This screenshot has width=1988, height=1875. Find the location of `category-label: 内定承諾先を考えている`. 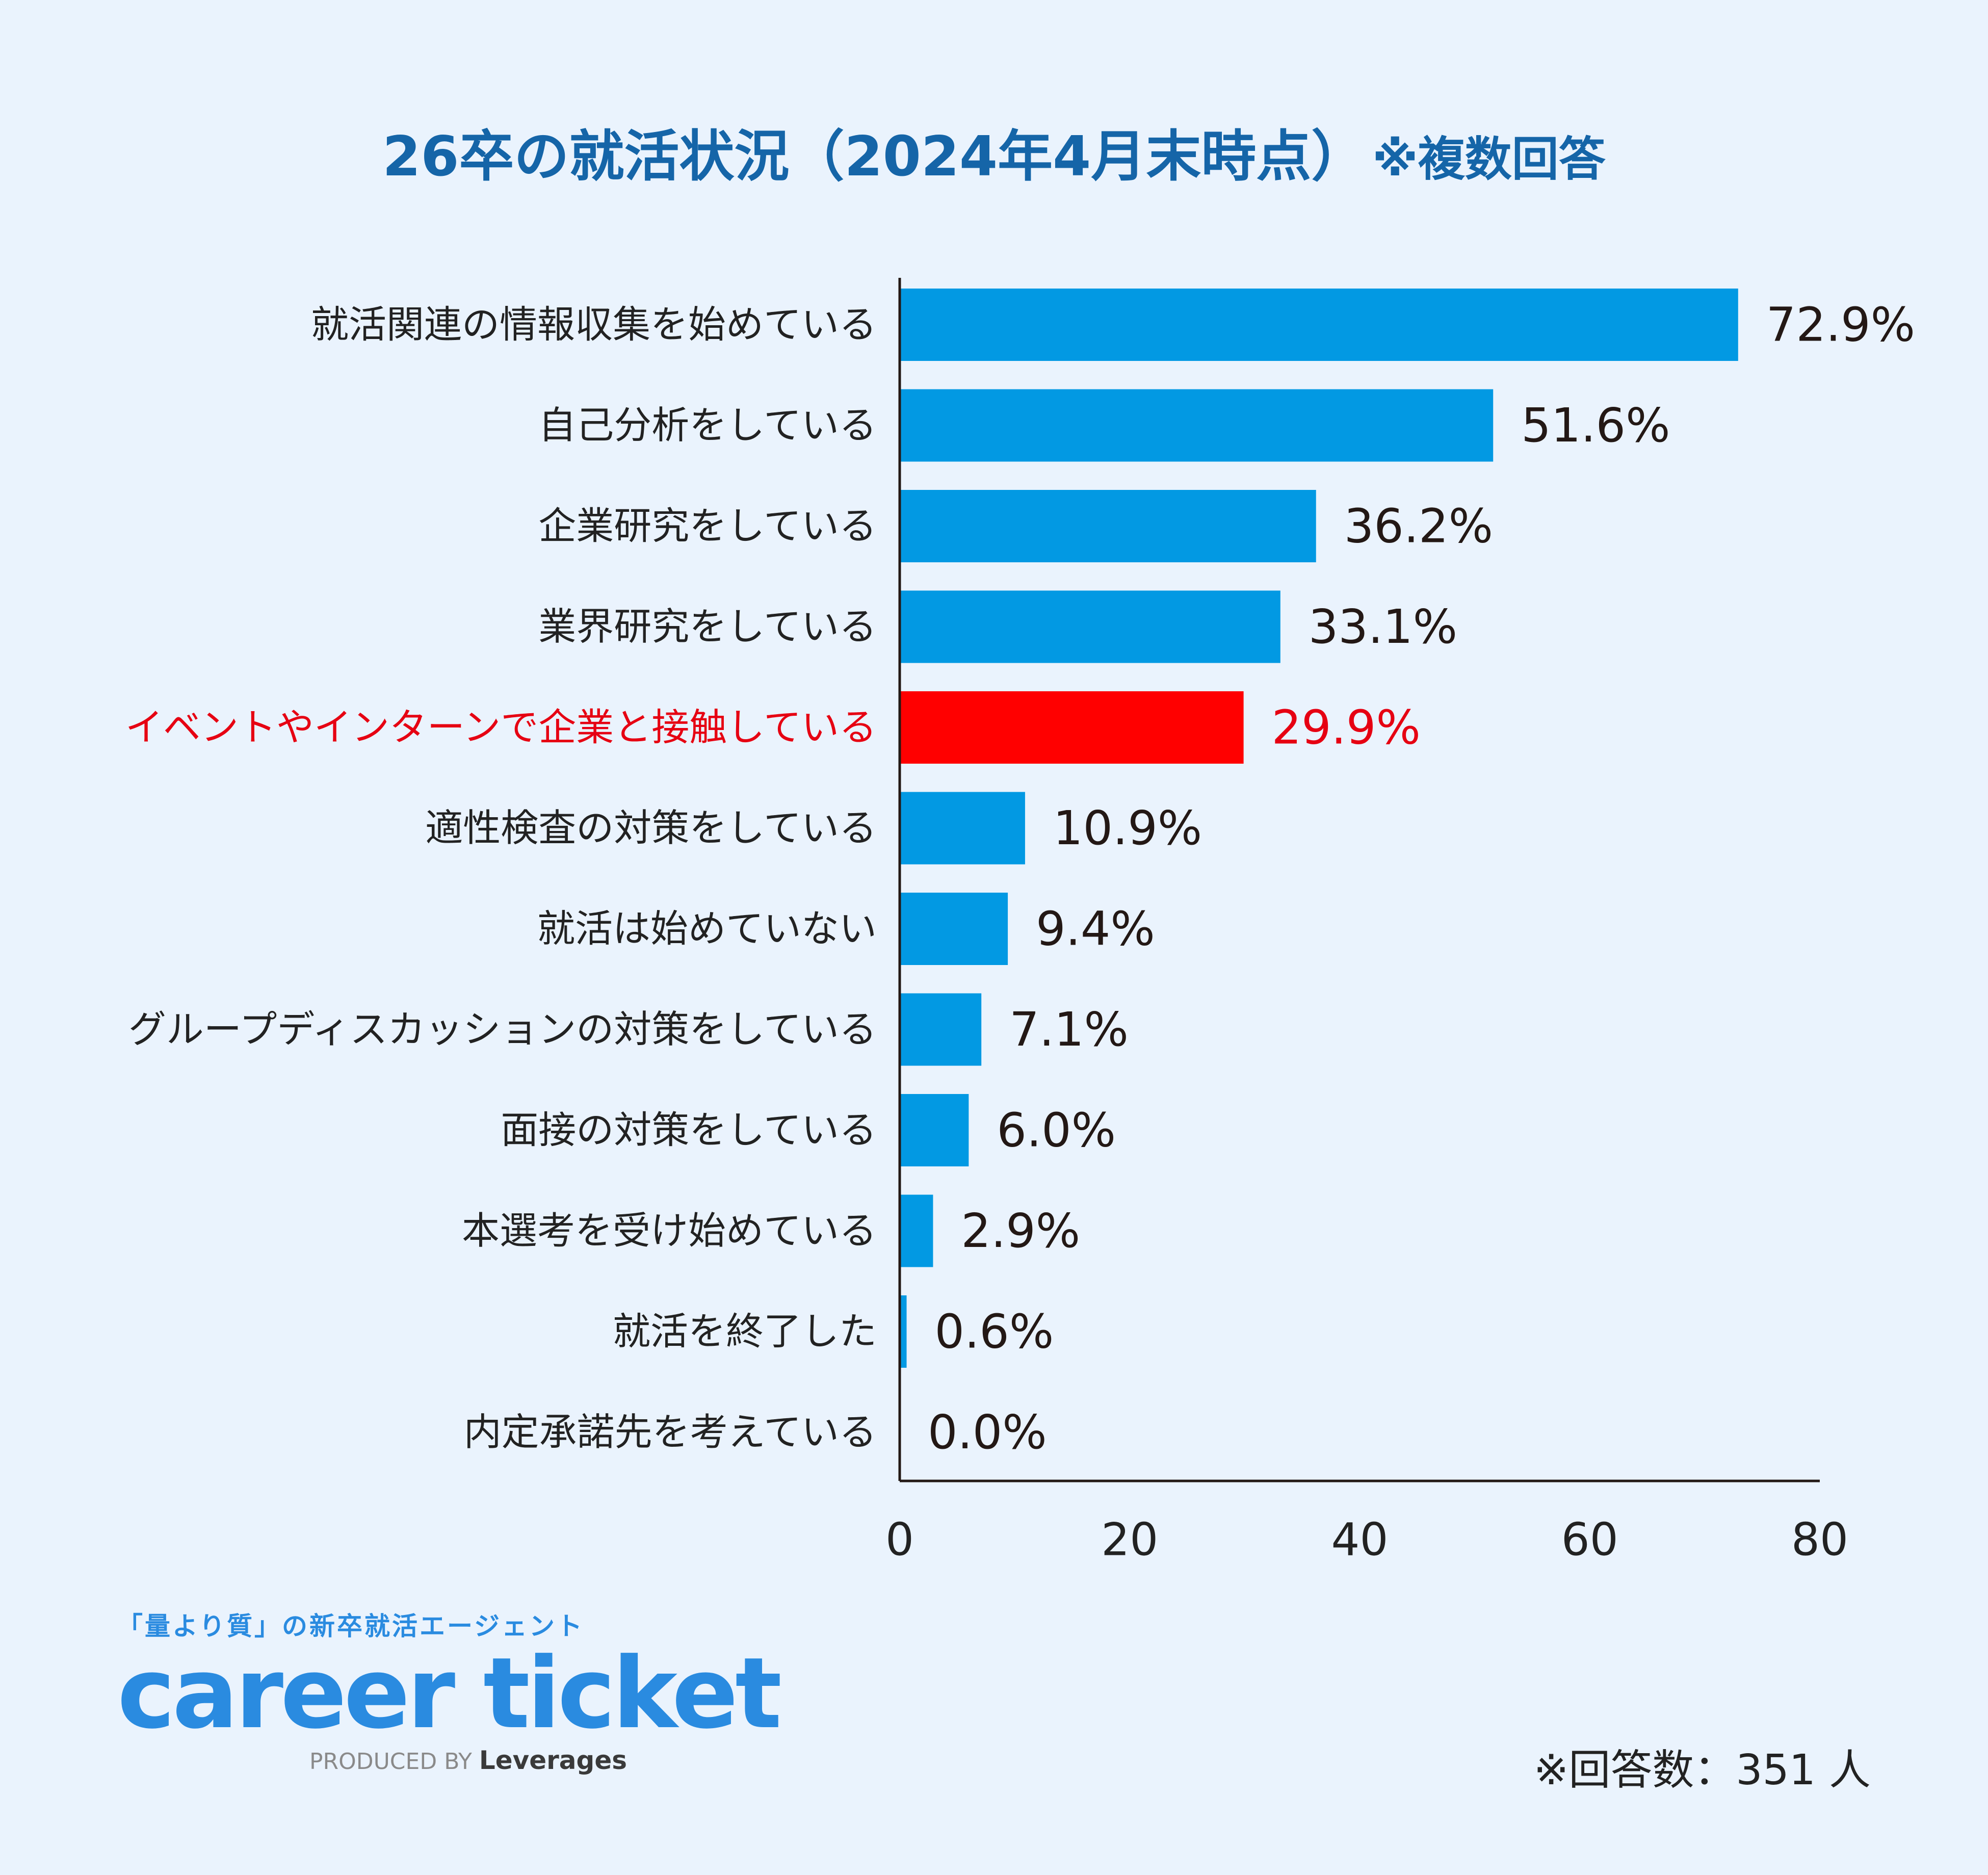

category-label: 内定承諾先を考えている is located at coordinates (671, 1432).